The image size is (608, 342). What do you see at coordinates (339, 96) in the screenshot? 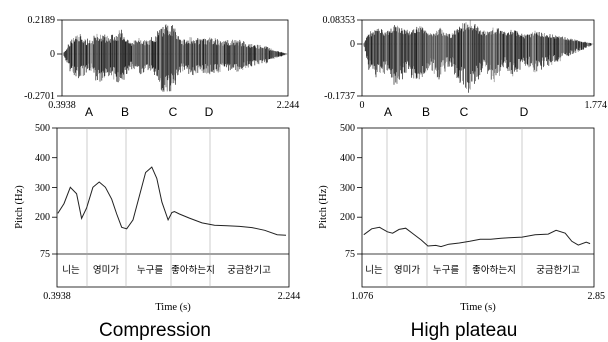
I see `wave-ymin-label: -0.1737` at bounding box center [339, 96].